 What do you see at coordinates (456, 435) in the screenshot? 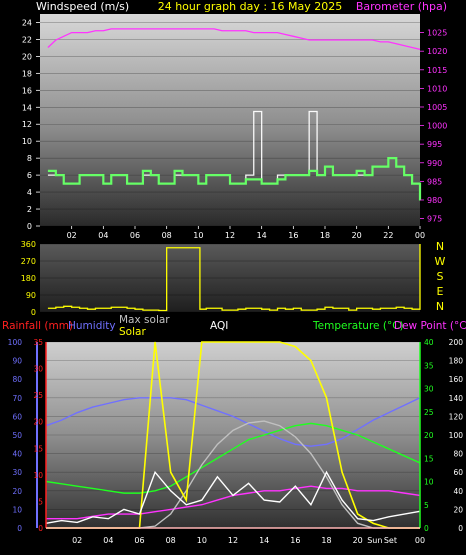
I see `aqi-tick-label: 100` at bounding box center [456, 435].